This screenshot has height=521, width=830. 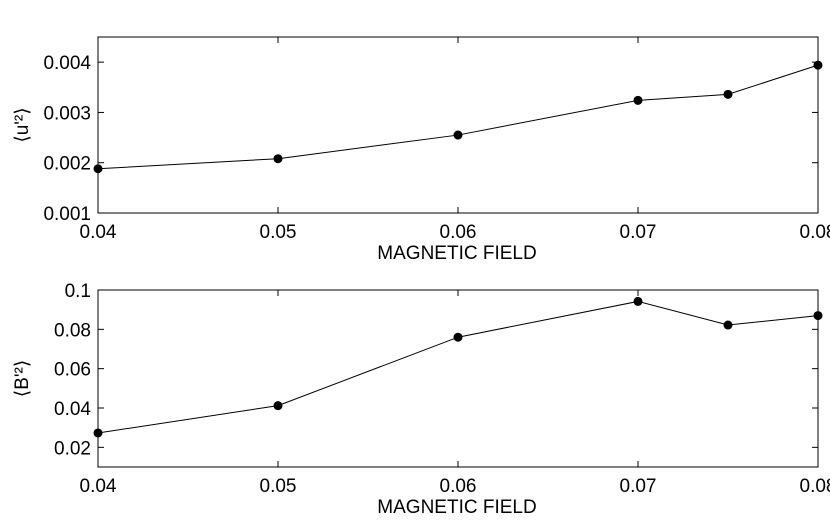 What do you see at coordinates (78, 291) in the screenshot?
I see `y-tick-label: 0.1` at bounding box center [78, 291].